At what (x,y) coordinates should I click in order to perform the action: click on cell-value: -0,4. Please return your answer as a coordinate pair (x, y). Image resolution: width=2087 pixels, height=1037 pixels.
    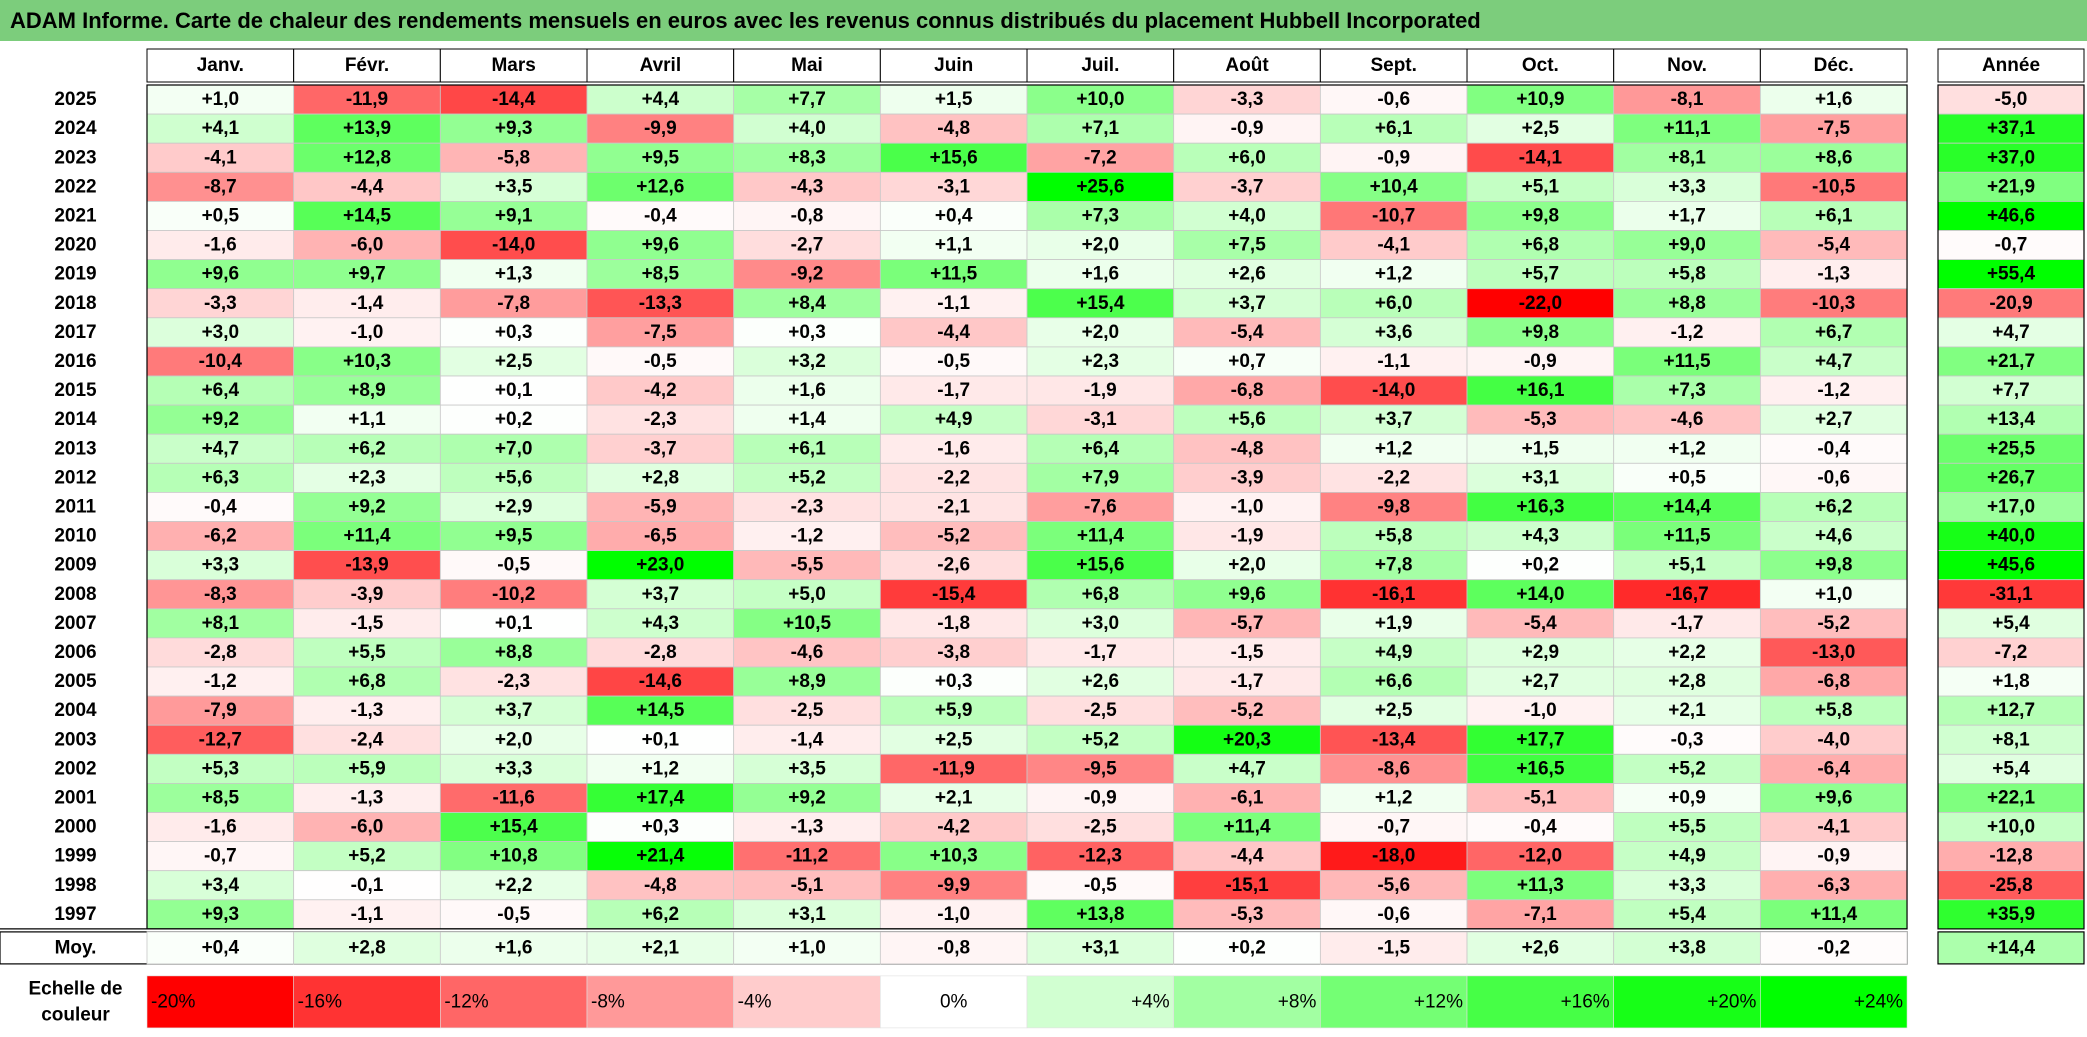
    Looking at the image, I should click on (660, 215).